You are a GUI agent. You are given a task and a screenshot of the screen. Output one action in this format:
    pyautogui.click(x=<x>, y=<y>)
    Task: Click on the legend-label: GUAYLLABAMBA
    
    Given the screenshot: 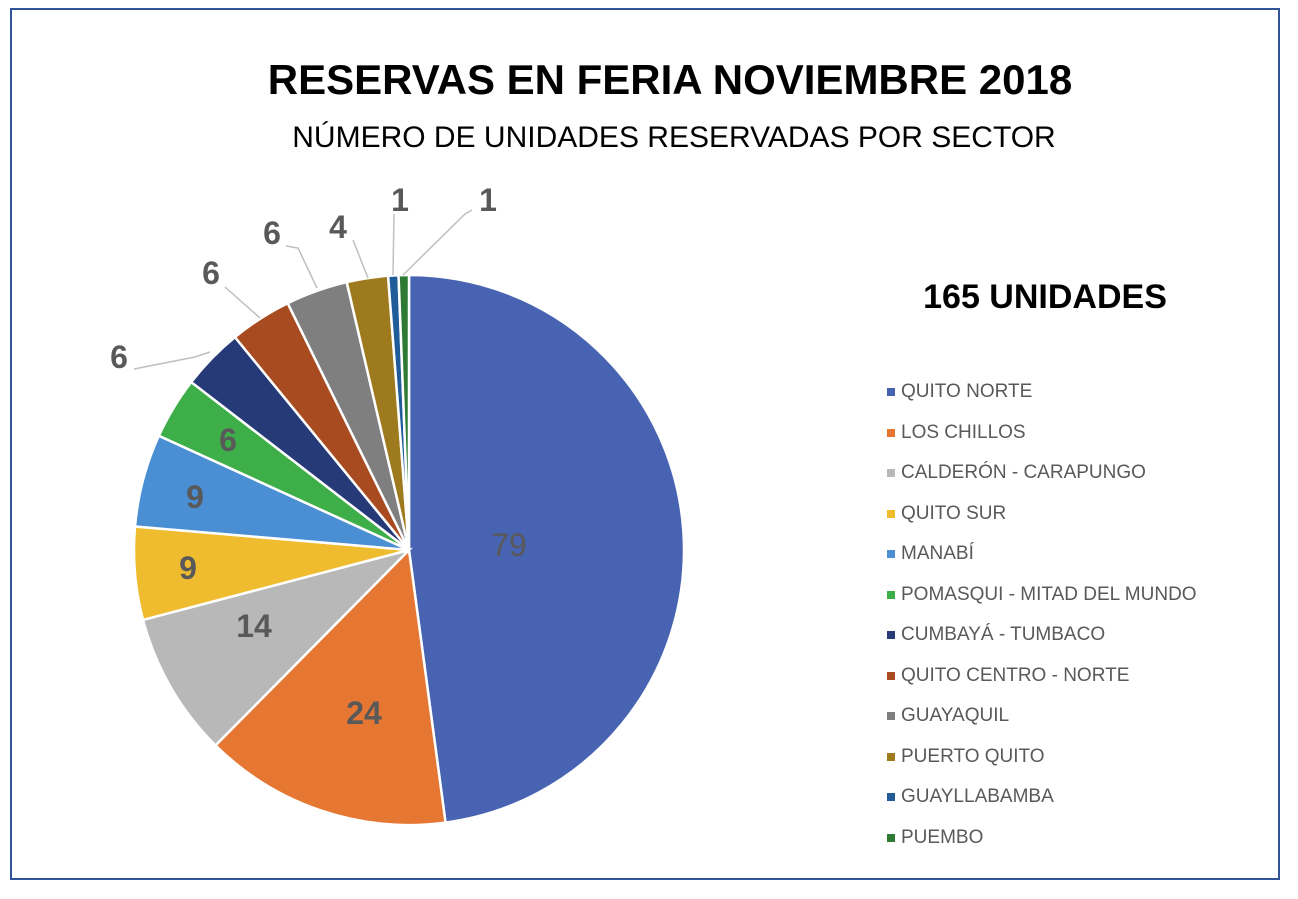 What is the action you would take?
    pyautogui.click(x=977, y=797)
    